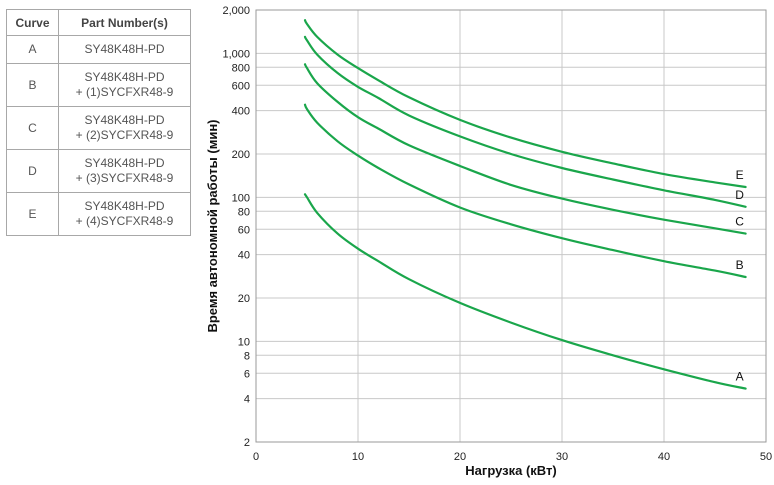  Describe the element at coordinates (740, 265) in the screenshot. I see `series-label-b: B` at that location.